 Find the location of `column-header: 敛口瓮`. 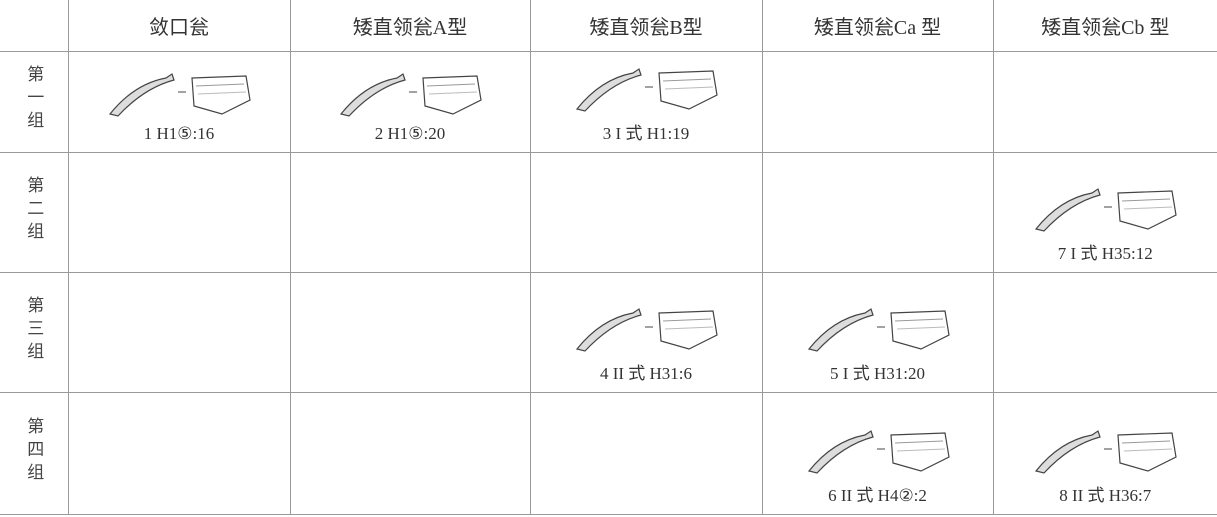

column-header: 敛口瓮 is located at coordinates (179, 26).